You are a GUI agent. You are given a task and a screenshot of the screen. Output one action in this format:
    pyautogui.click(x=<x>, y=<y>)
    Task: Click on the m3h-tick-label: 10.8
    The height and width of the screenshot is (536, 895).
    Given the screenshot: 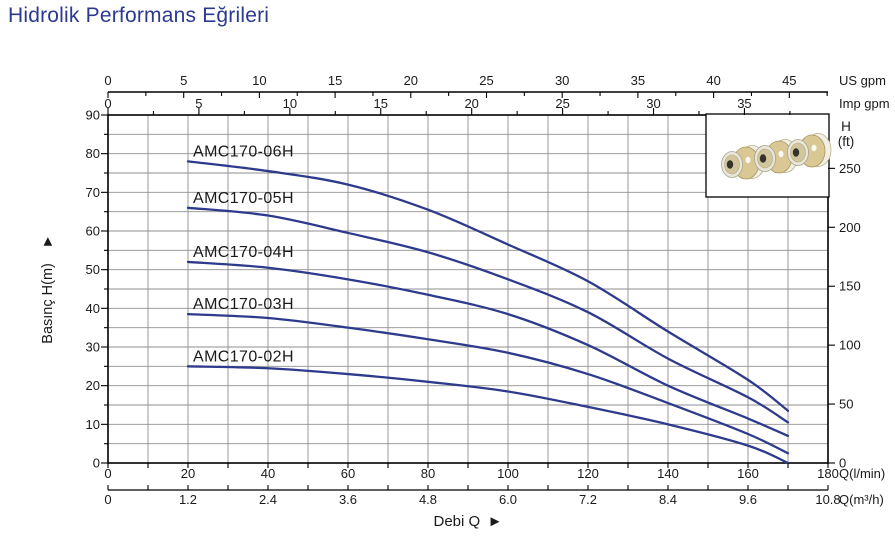 What is the action you would take?
    pyautogui.click(x=827, y=499)
    